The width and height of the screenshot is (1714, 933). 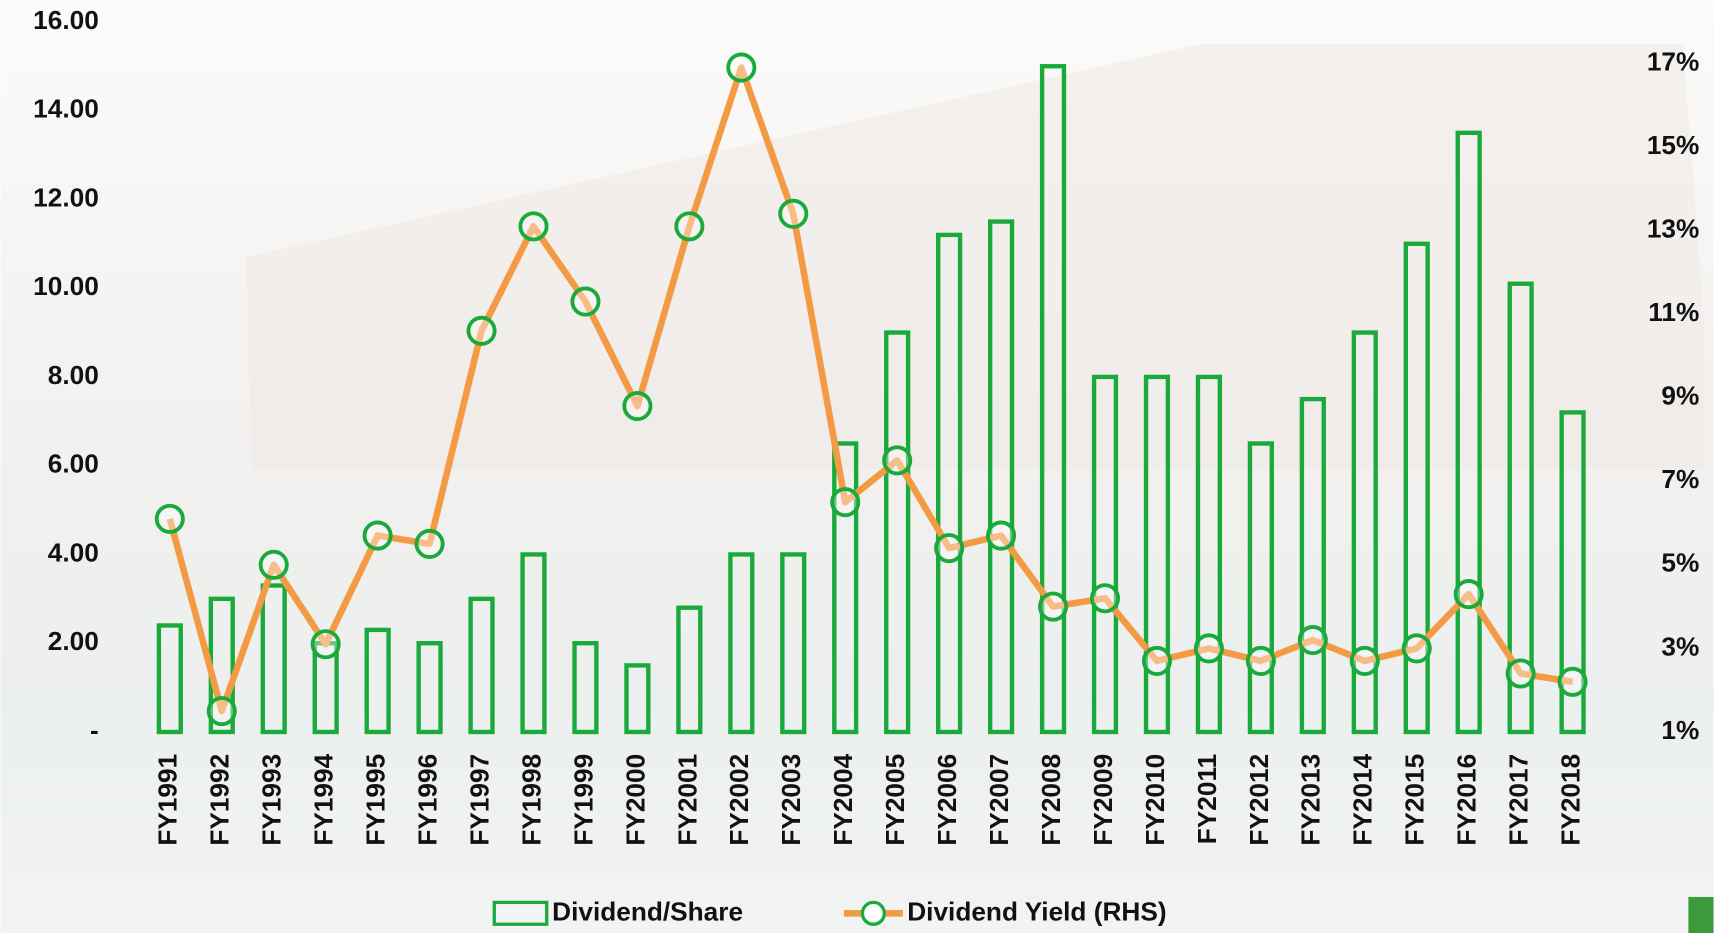 What do you see at coordinates (1680, 479) in the screenshot?
I see `y2-tick-label: 7%` at bounding box center [1680, 479].